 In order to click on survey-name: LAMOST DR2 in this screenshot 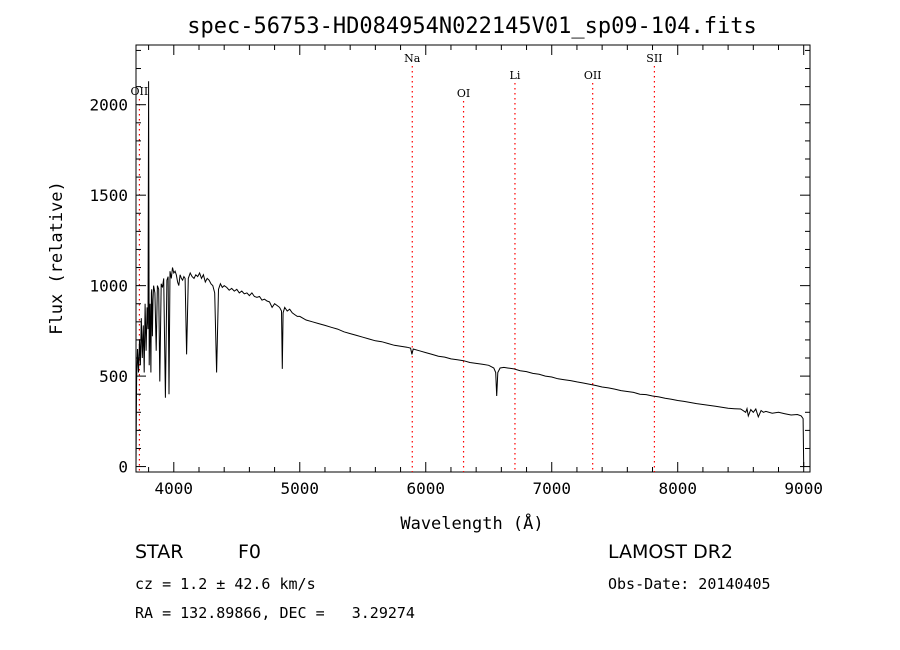, I will do `click(670, 552)`.